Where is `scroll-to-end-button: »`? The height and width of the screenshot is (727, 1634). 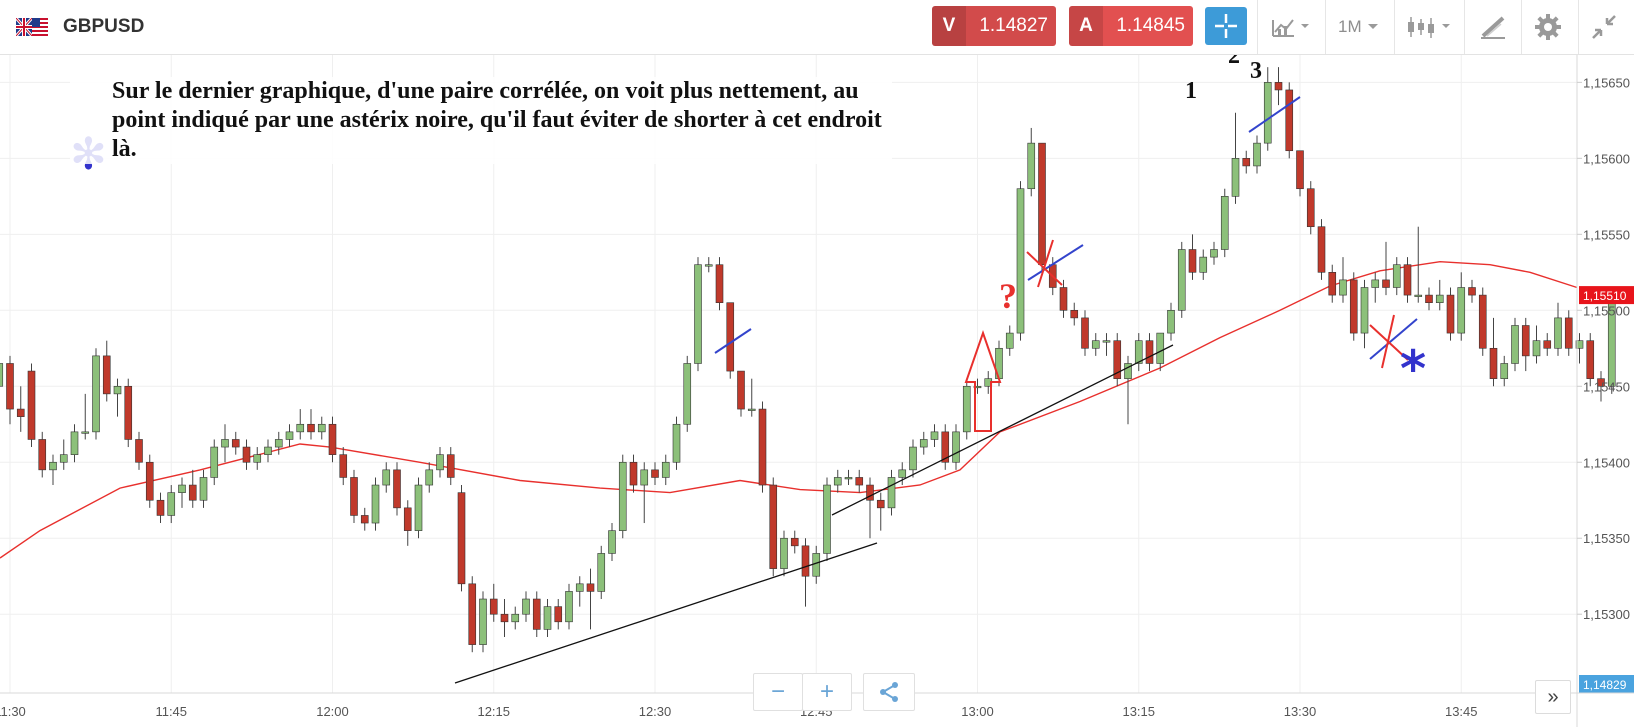
scroll-to-end-button: » is located at coordinates (1553, 697).